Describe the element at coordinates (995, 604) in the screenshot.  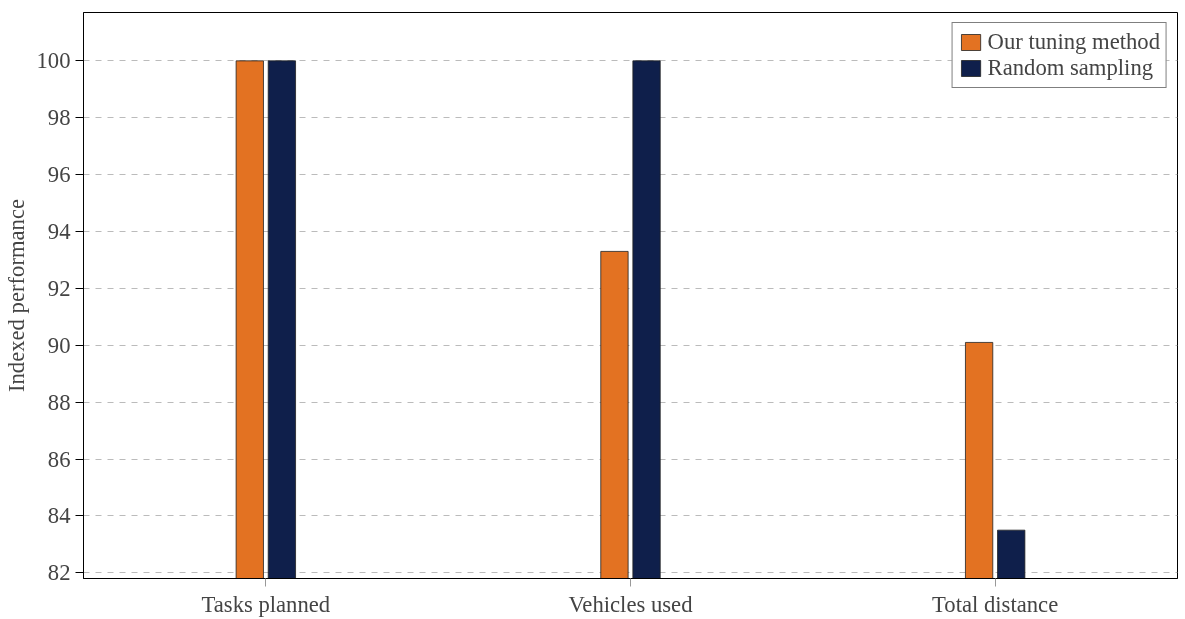
I see `x-tick-label: Total distance` at that location.